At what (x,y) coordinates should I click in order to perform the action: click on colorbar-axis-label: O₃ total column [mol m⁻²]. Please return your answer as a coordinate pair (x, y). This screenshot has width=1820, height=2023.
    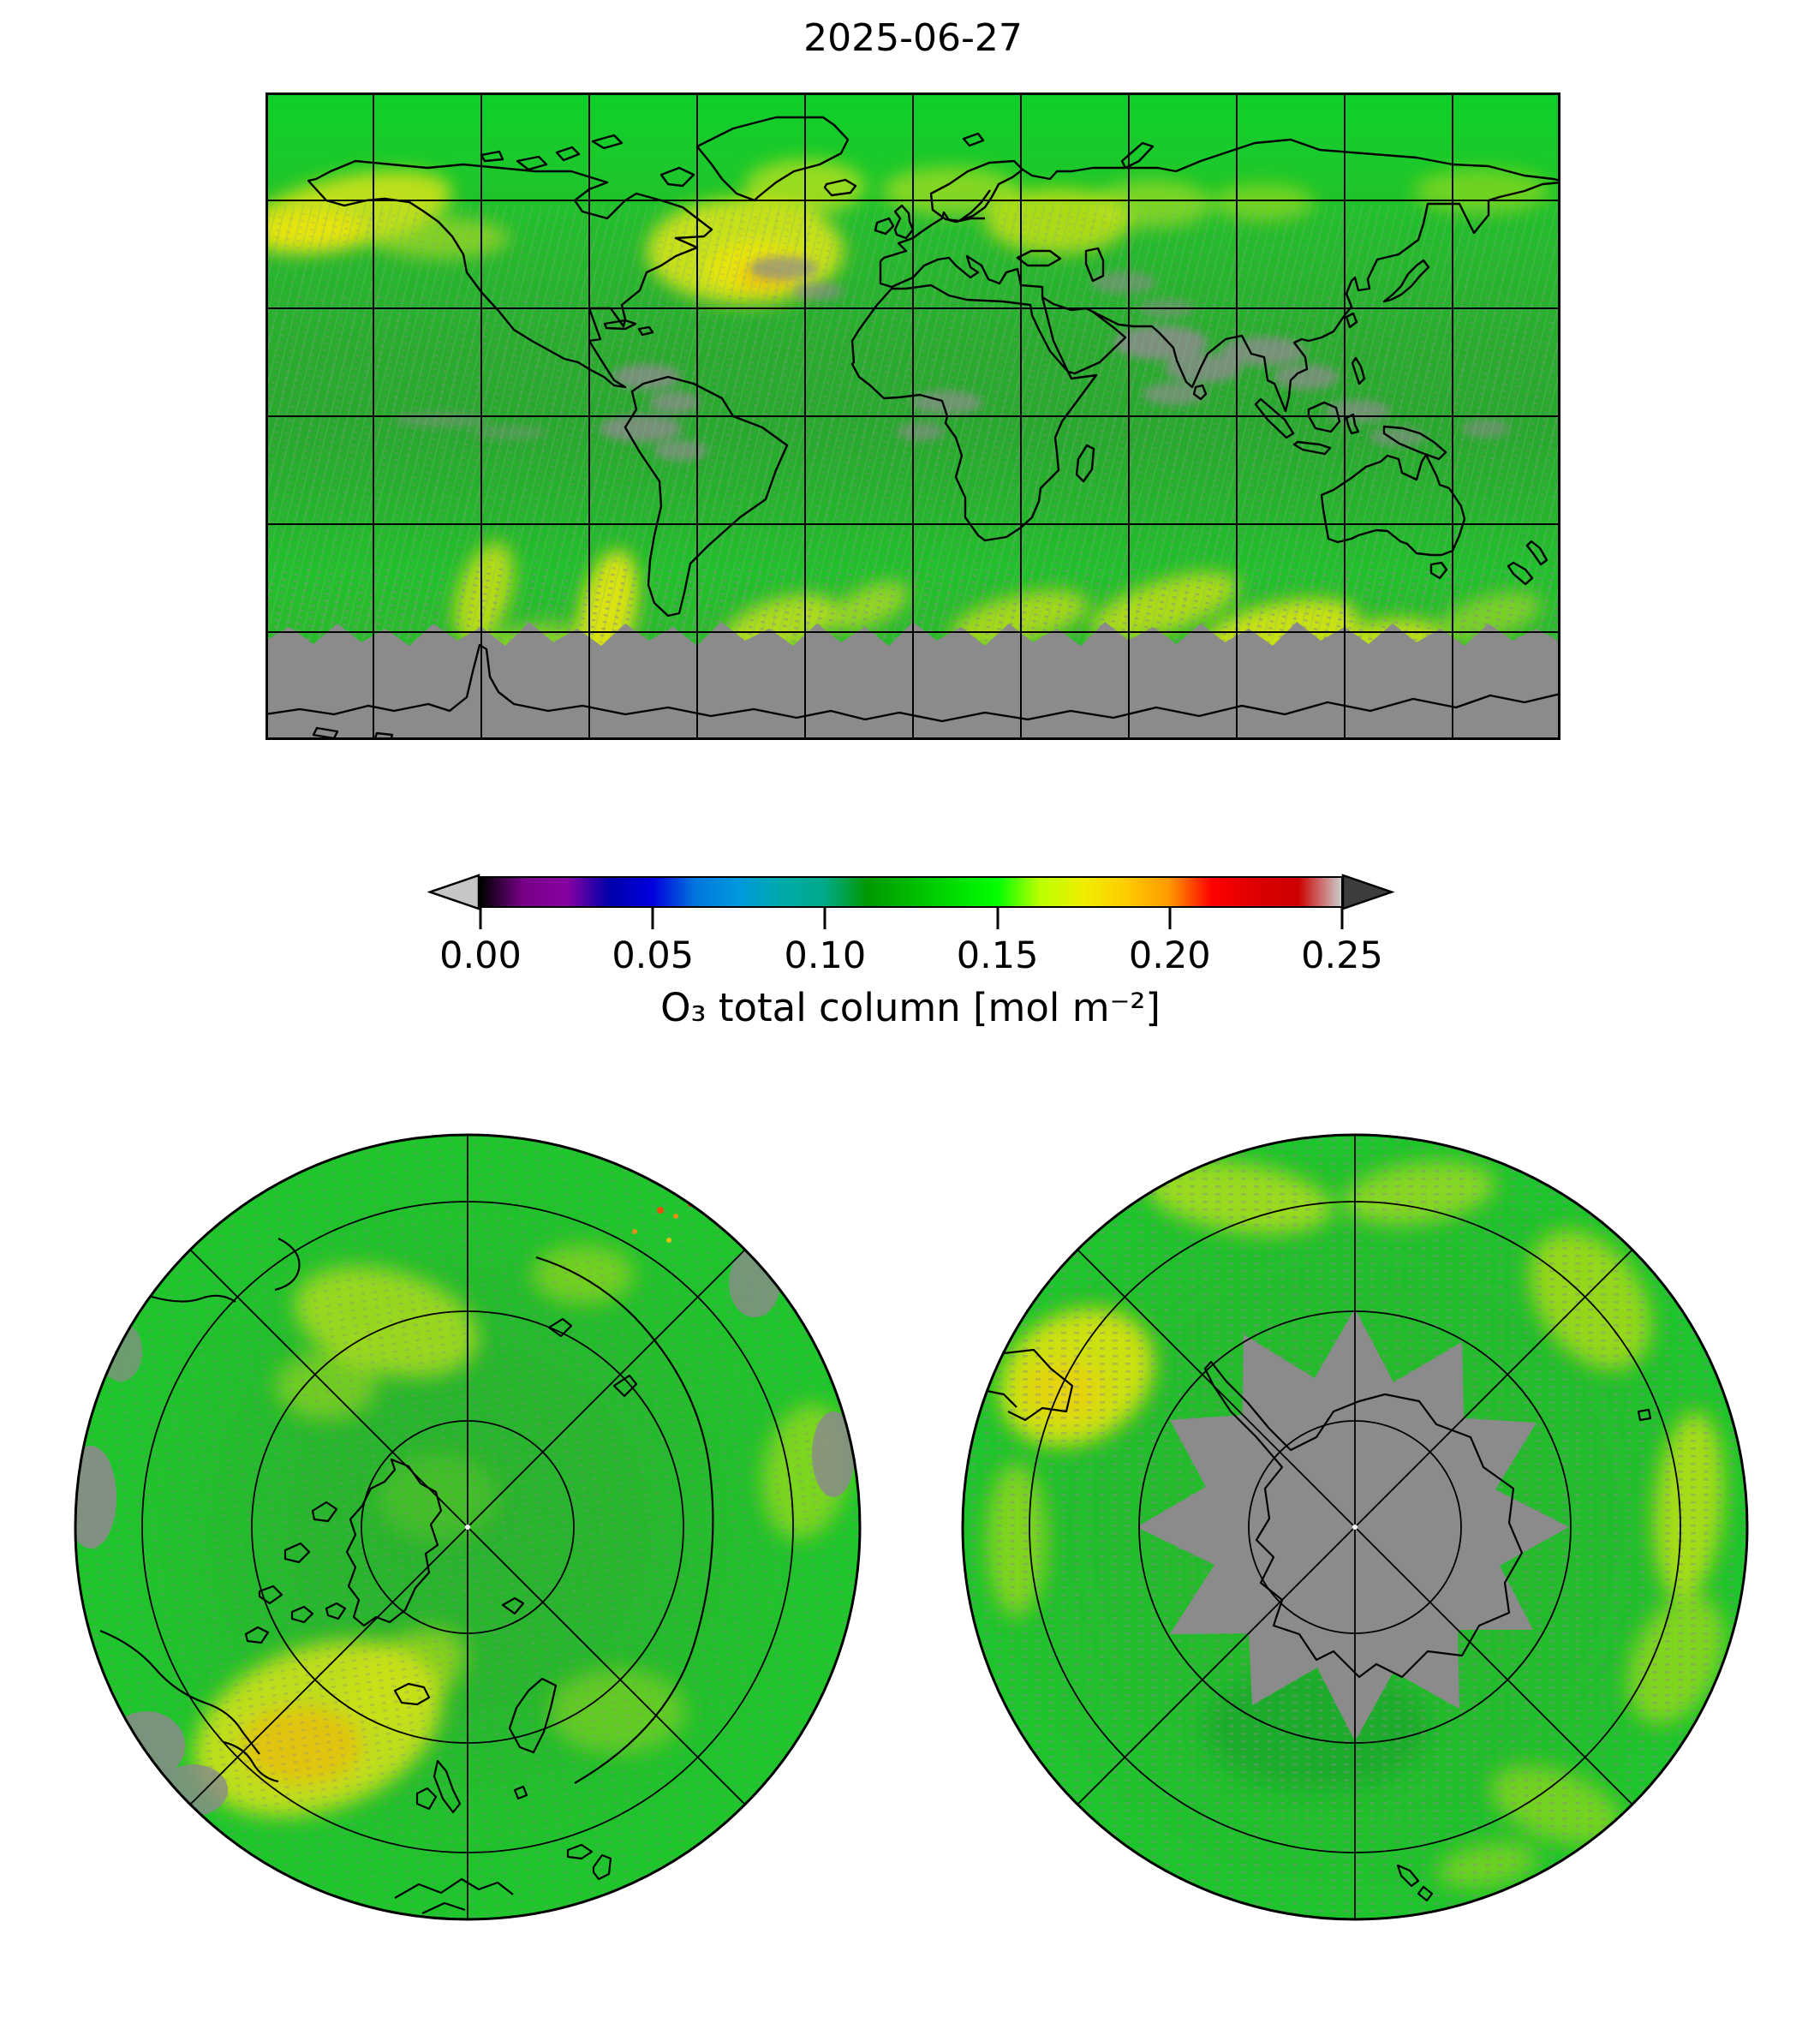
    Looking at the image, I should click on (911, 1008).